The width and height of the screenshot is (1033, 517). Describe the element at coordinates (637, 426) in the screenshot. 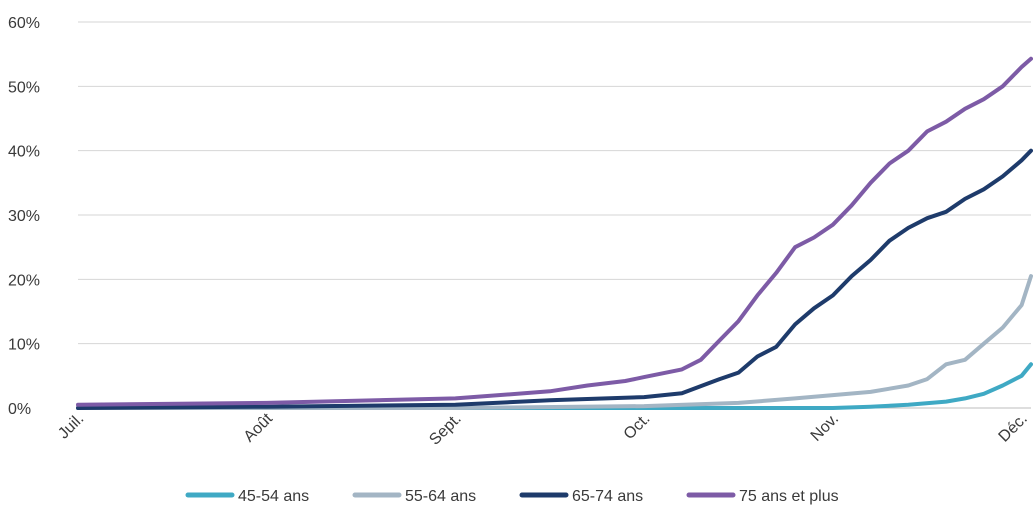

I see `x-tick-label: Oct.` at that location.